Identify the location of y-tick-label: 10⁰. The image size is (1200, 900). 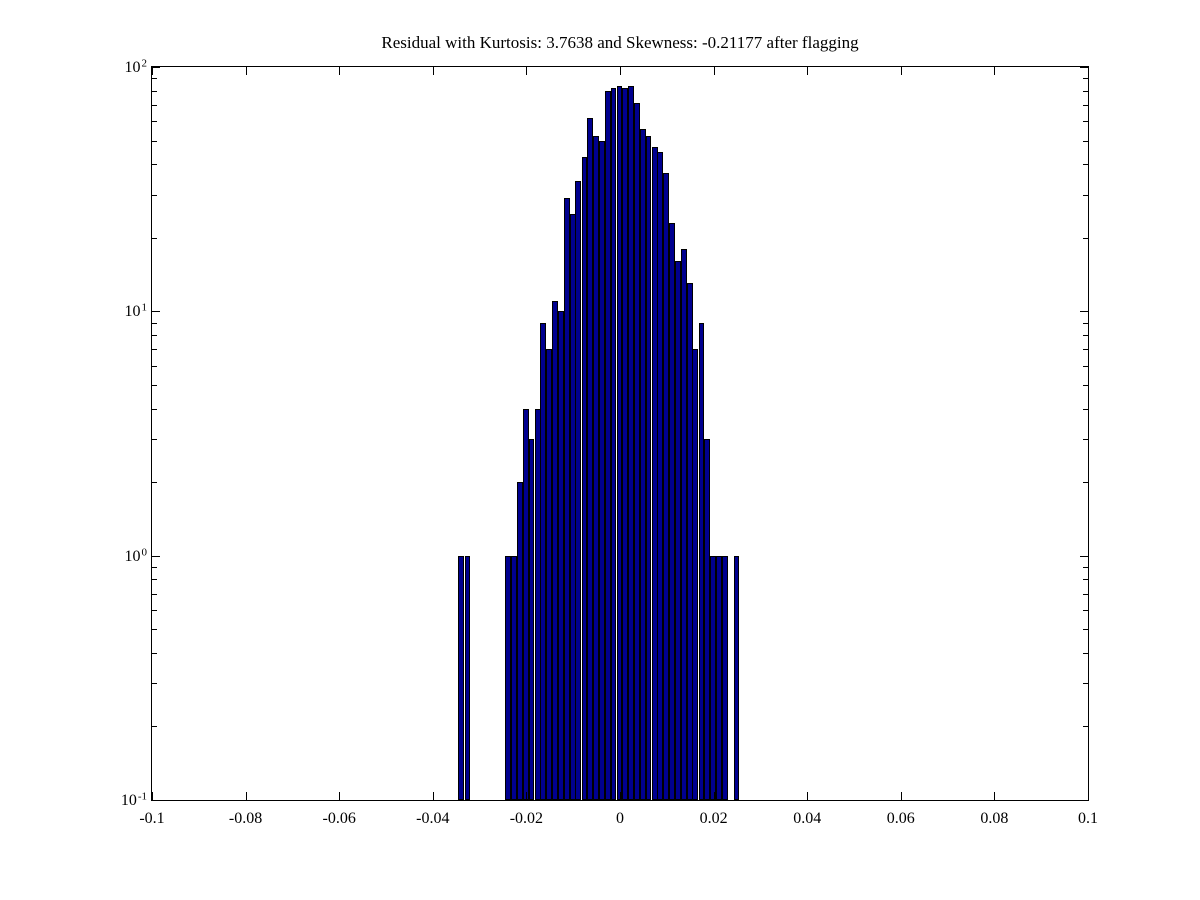
(136, 555).